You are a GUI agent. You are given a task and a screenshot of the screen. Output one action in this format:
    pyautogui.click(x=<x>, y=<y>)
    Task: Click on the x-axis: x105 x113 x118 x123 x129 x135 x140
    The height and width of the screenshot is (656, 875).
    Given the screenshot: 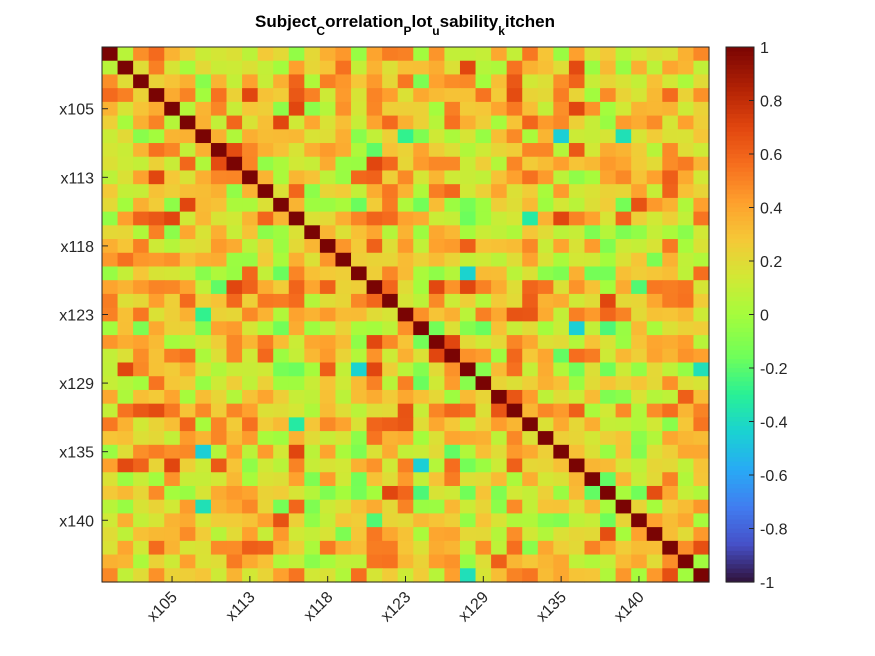 What is the action you would take?
    pyautogui.click(x=396, y=600)
    